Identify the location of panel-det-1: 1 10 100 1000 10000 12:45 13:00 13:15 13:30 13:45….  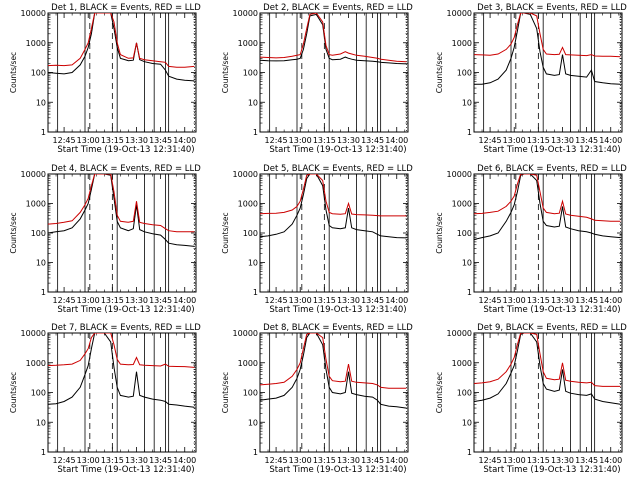
(105, 79).